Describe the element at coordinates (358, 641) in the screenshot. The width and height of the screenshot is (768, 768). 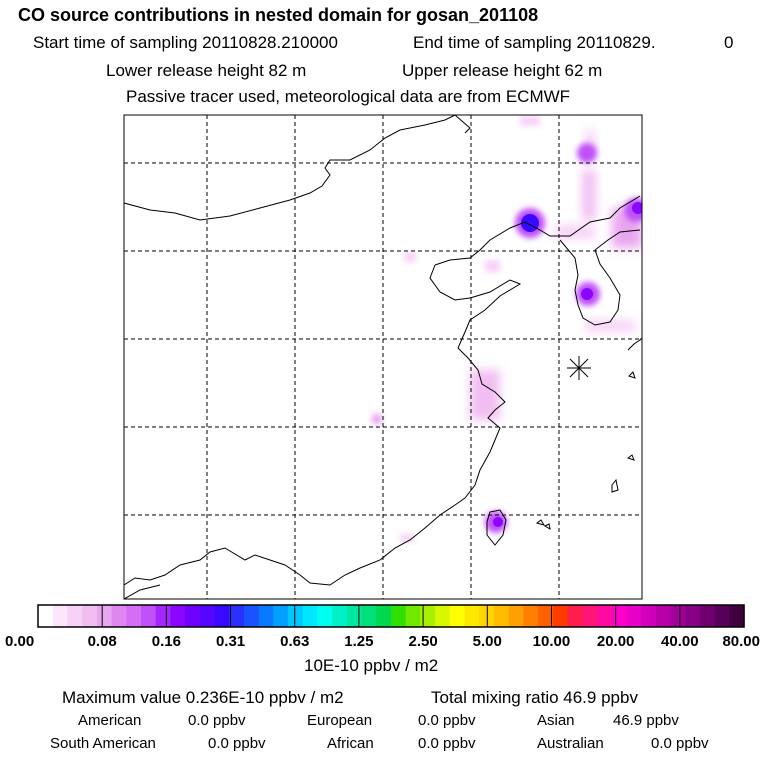
I see `colorbar-tick-label: 1.25` at that location.